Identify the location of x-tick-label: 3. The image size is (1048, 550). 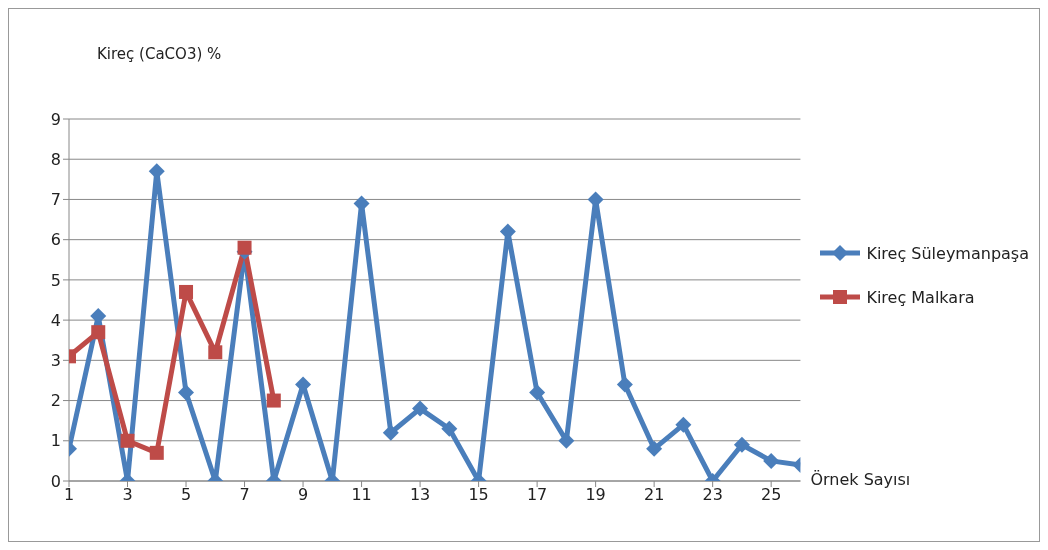
(127, 495).